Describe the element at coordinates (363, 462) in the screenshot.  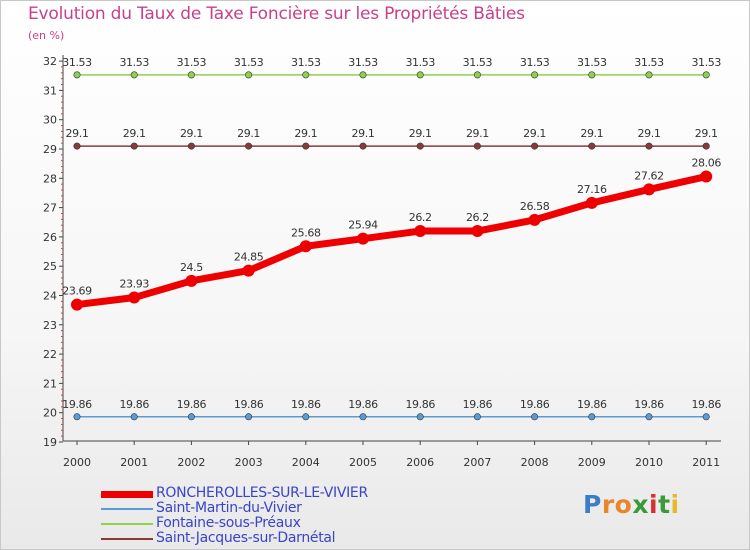
I see `x-tick-label: 2005` at that location.